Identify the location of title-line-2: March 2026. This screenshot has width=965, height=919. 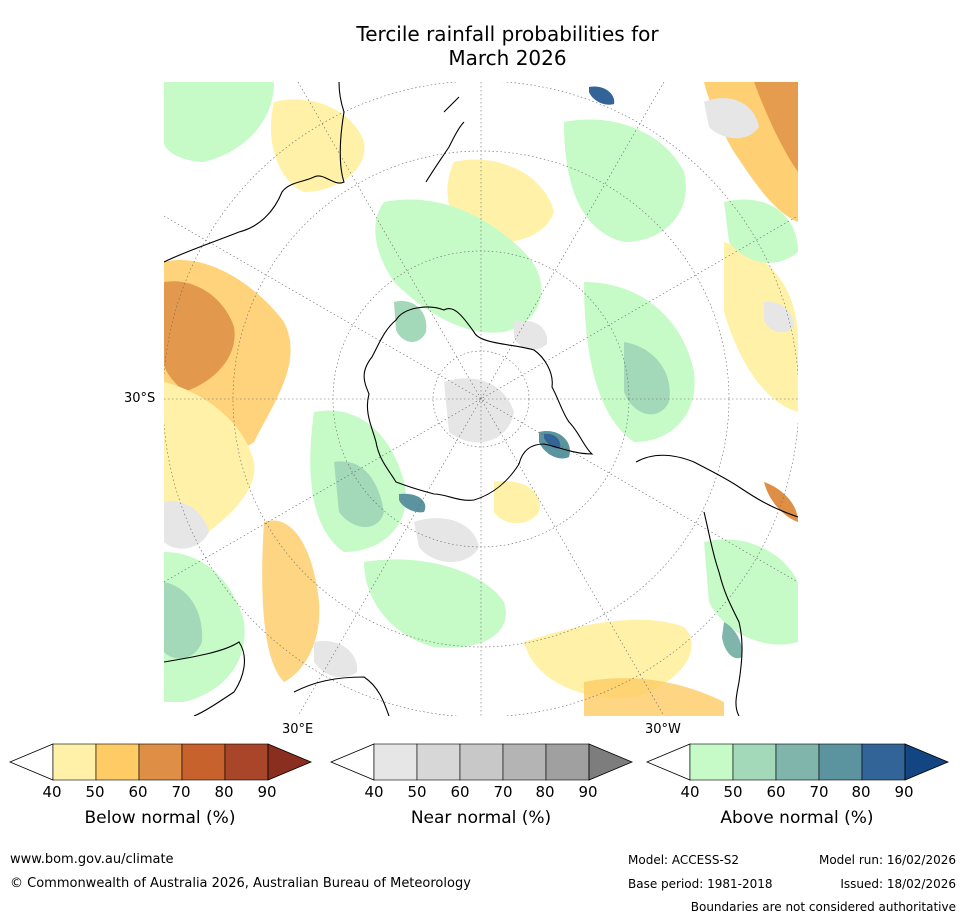
(507, 58).